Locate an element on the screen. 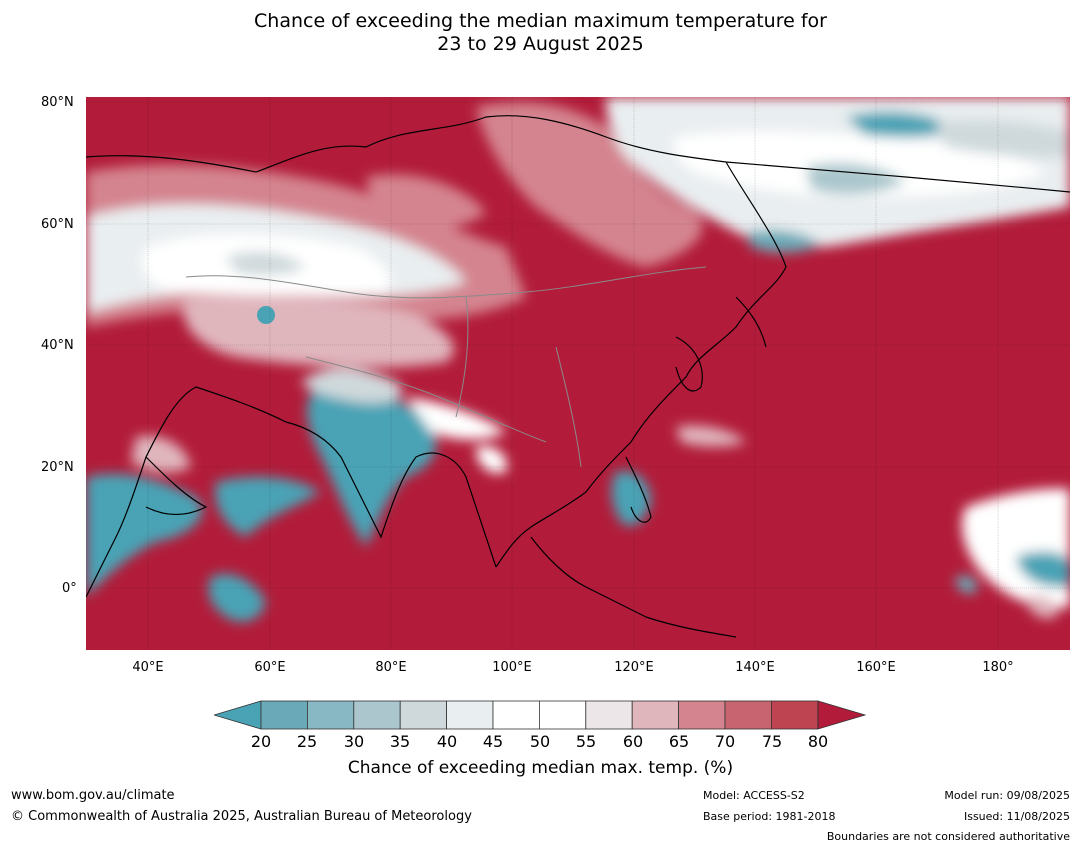 The image size is (1081, 850). lat-label-40n: 40°N is located at coordinates (57, 345).